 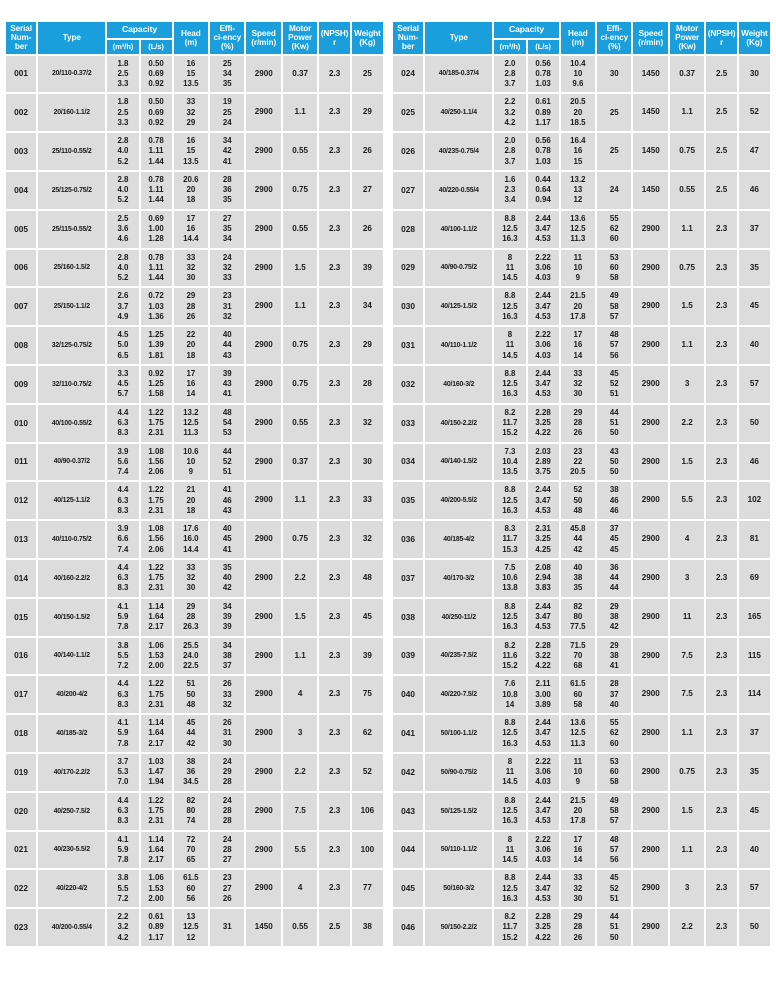 What do you see at coordinates (614, 73) in the screenshot?
I see `cell-eff-value: 30` at bounding box center [614, 73].